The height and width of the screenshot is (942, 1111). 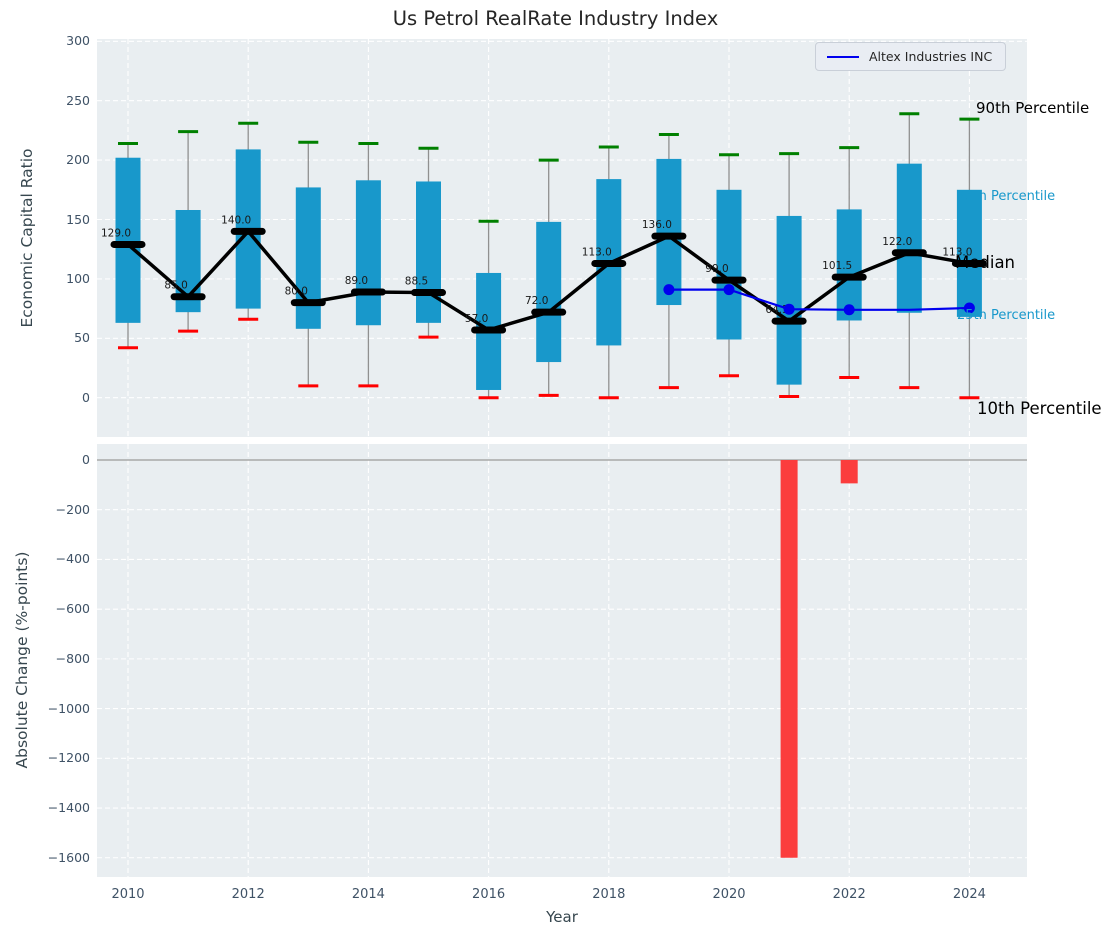 I want to click on x-tick: 2016, so click(x=489, y=894).